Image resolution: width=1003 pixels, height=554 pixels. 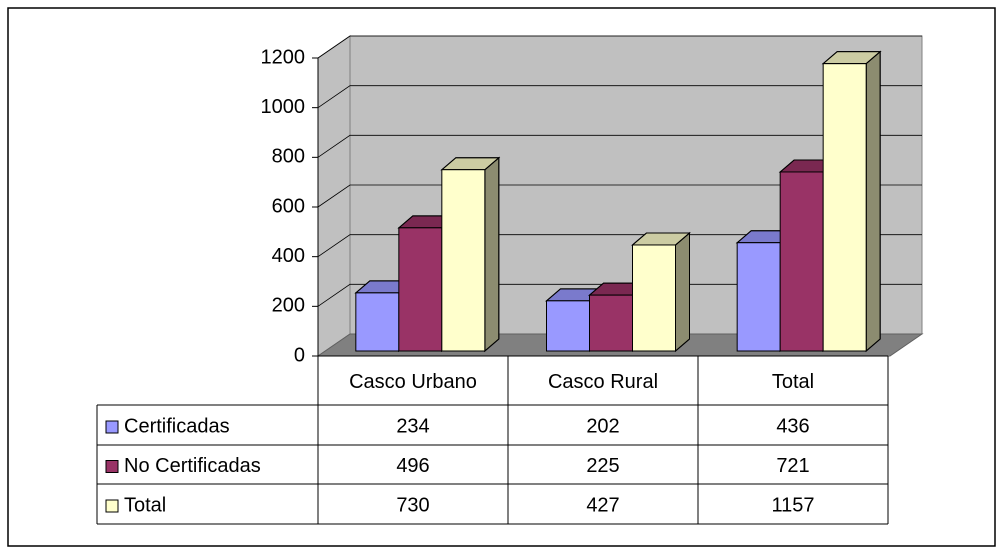 I want to click on x-tick-label: Casco Urbano, so click(x=413, y=382).